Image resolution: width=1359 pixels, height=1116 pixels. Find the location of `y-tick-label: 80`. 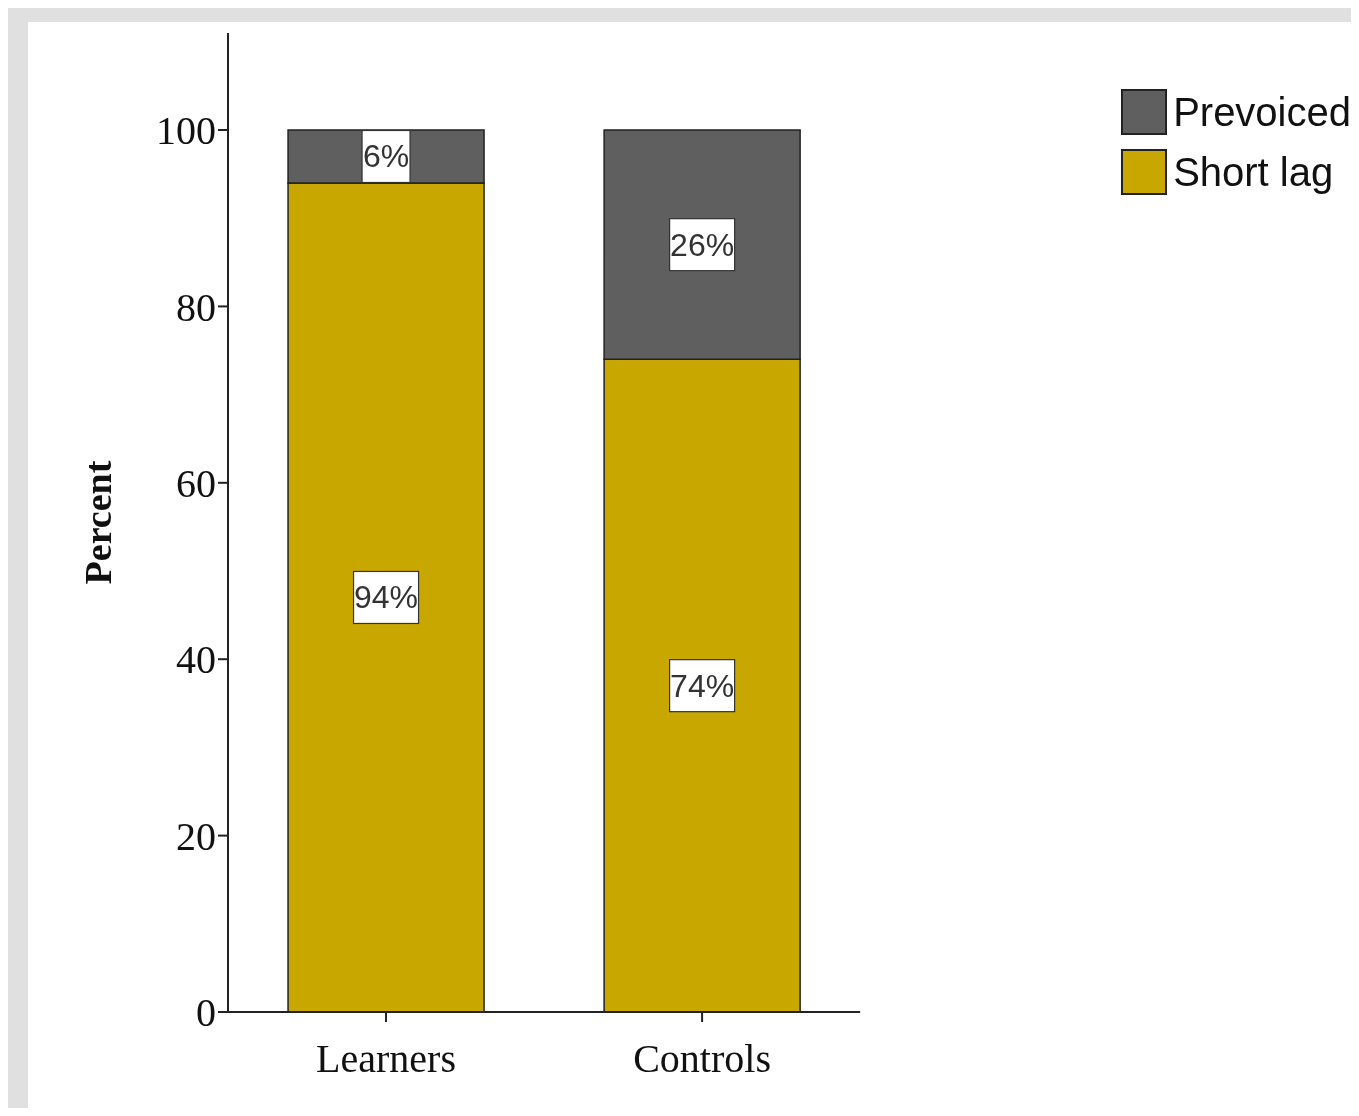

y-tick-label: 80 is located at coordinates (196, 307).